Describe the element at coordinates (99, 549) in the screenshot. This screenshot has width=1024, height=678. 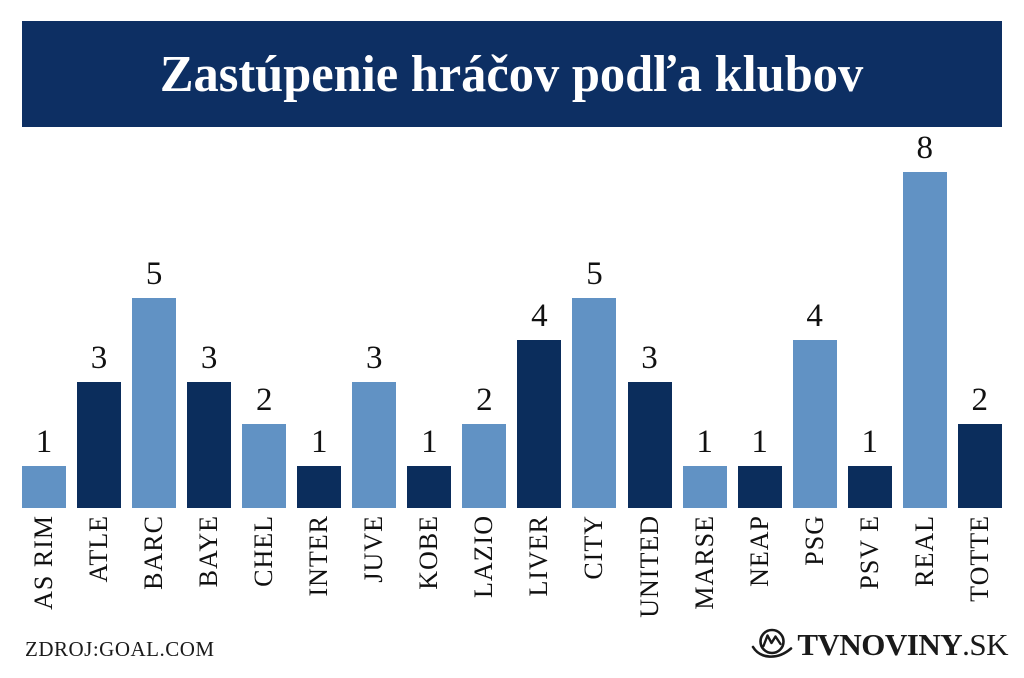
I see `x-axis-label: ATLE` at that location.